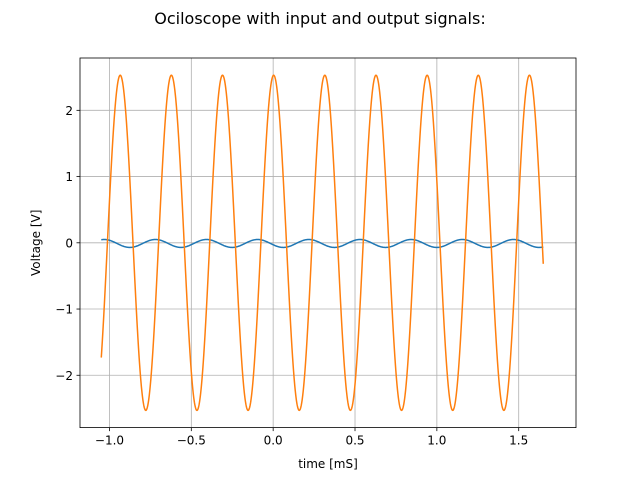  What do you see at coordinates (191, 441) in the screenshot?
I see `x-tick-label: −0.5` at bounding box center [191, 441].